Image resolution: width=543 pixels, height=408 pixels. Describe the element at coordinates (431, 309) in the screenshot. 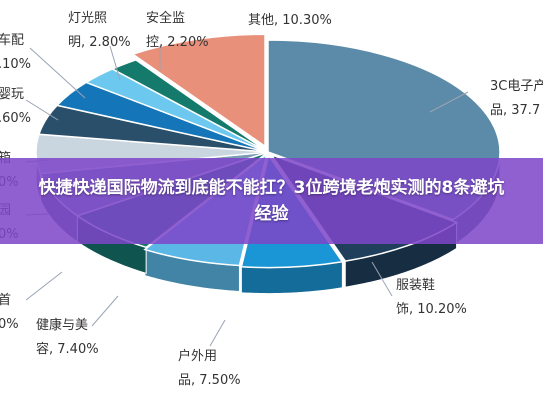

I see `slice-label-line: 饰, 10.20%` at that location.